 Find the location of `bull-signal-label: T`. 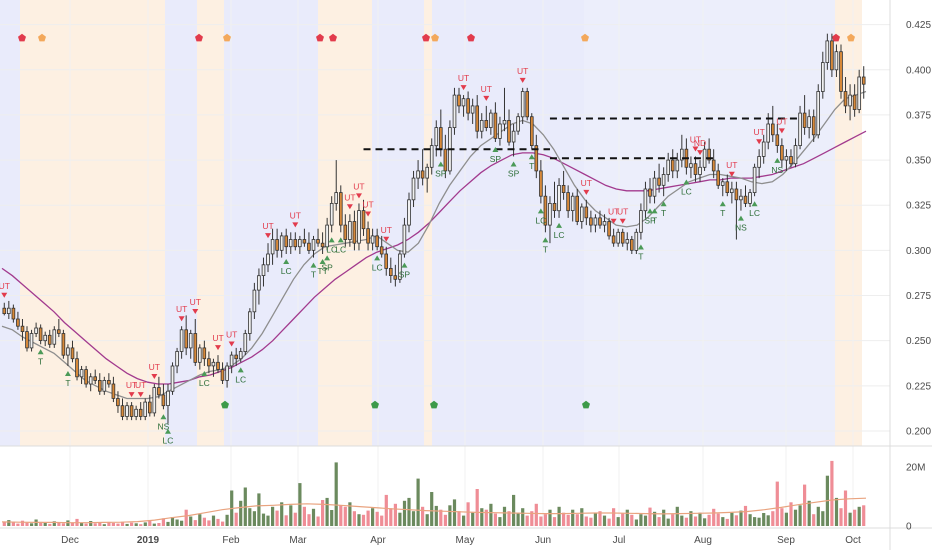

bull-signal-label: T is located at coordinates (40, 361).